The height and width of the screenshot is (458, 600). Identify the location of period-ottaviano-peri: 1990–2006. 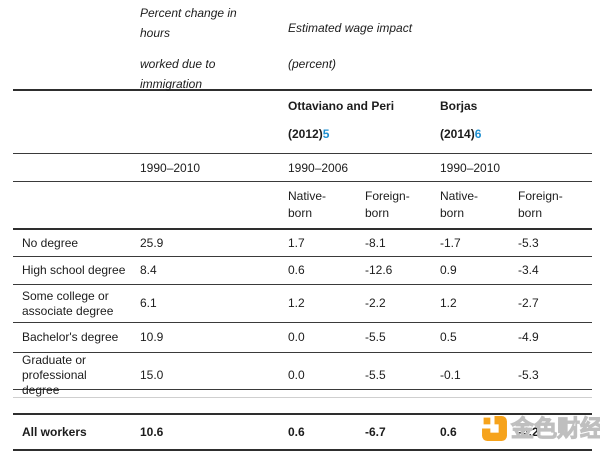
(318, 167).